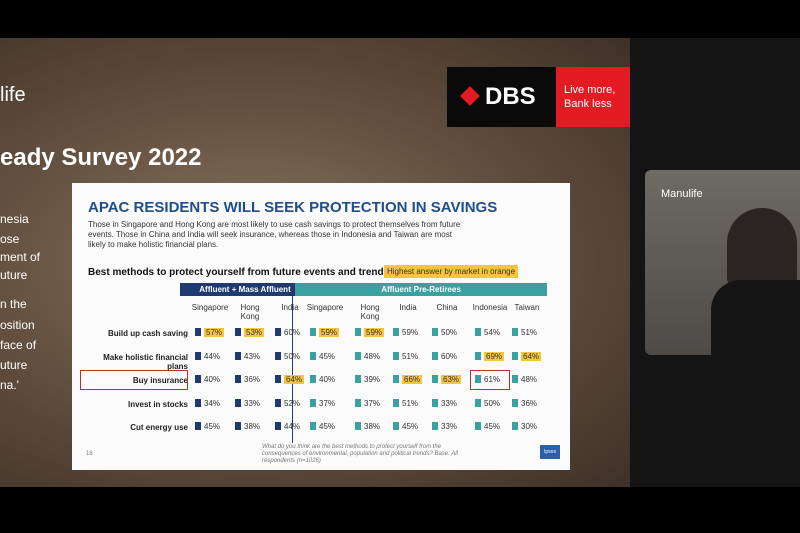 The width and height of the screenshot is (800, 533). What do you see at coordinates (252, 426) in the screenshot?
I see `cell-value: 38%` at bounding box center [252, 426].